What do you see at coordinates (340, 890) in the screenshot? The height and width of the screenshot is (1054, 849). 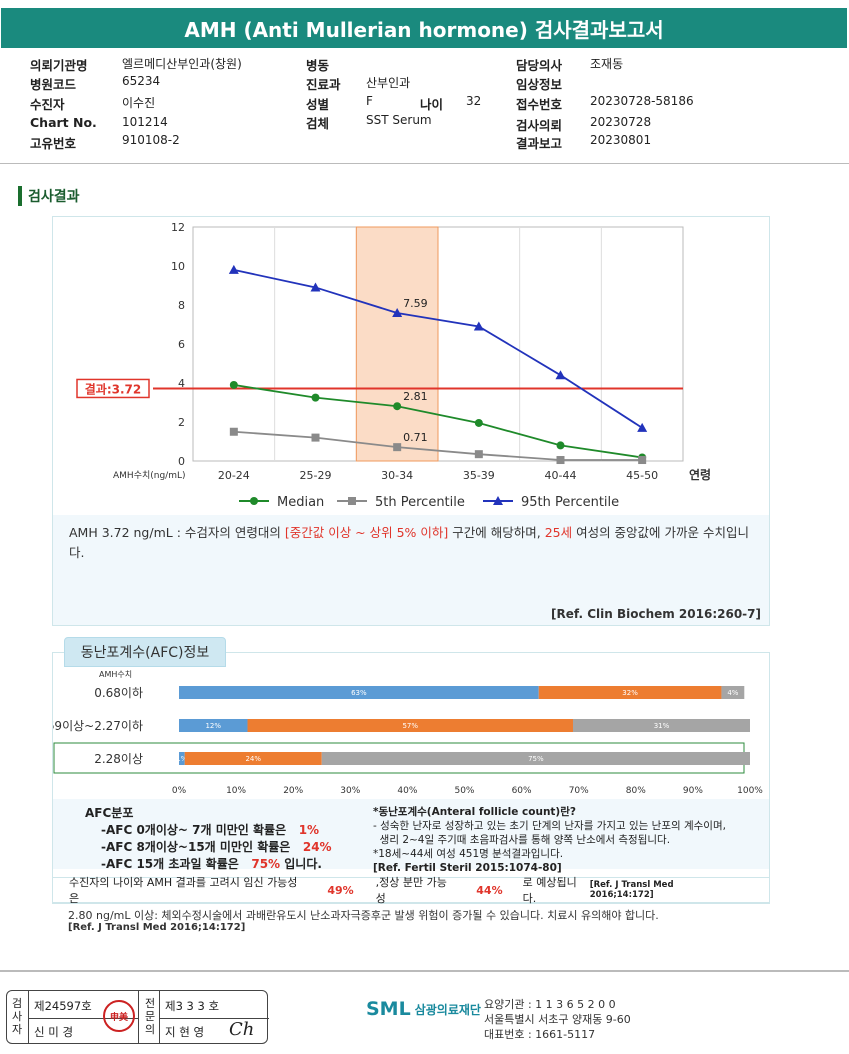 I see `pregnancy-rate: 49%` at bounding box center [340, 890].